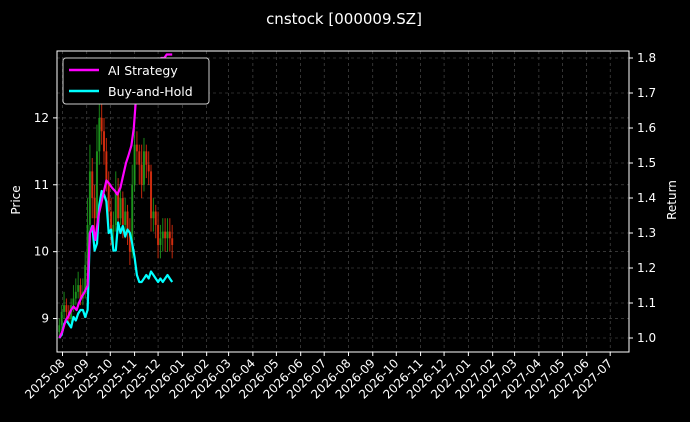 Image resolution: width=690 pixels, height=422 pixels. Describe the element at coordinates (116, 264) in the screenshot. I see `series-line-buy-and-hold` at that location.